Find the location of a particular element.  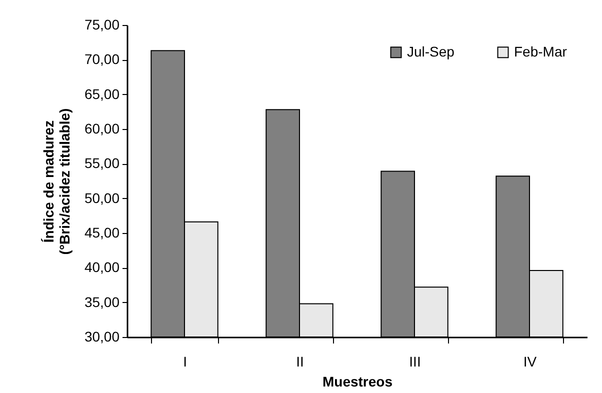

y-tick-label: 70,00 is located at coordinates (102, 59).